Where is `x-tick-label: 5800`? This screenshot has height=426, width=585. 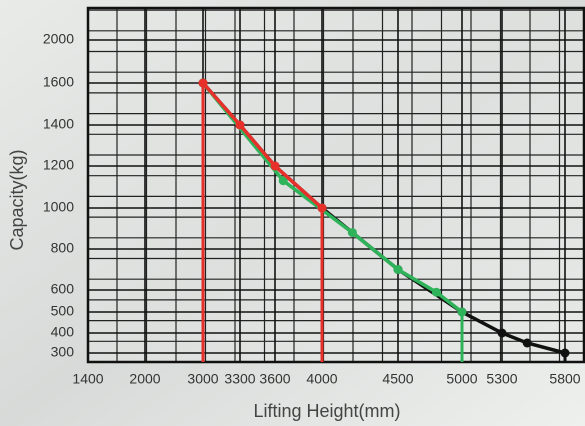
x-tick-label: 5800 is located at coordinates (564, 379).